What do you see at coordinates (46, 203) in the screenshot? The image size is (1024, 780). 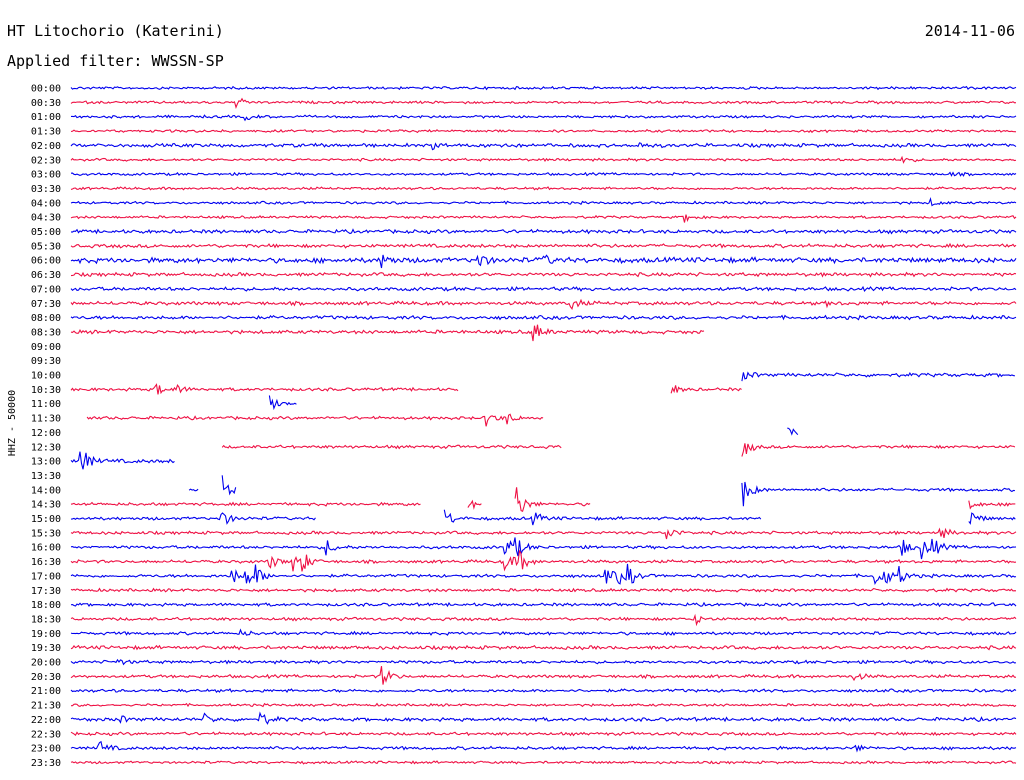 I see `time-label: 04:00` at bounding box center [46, 203].